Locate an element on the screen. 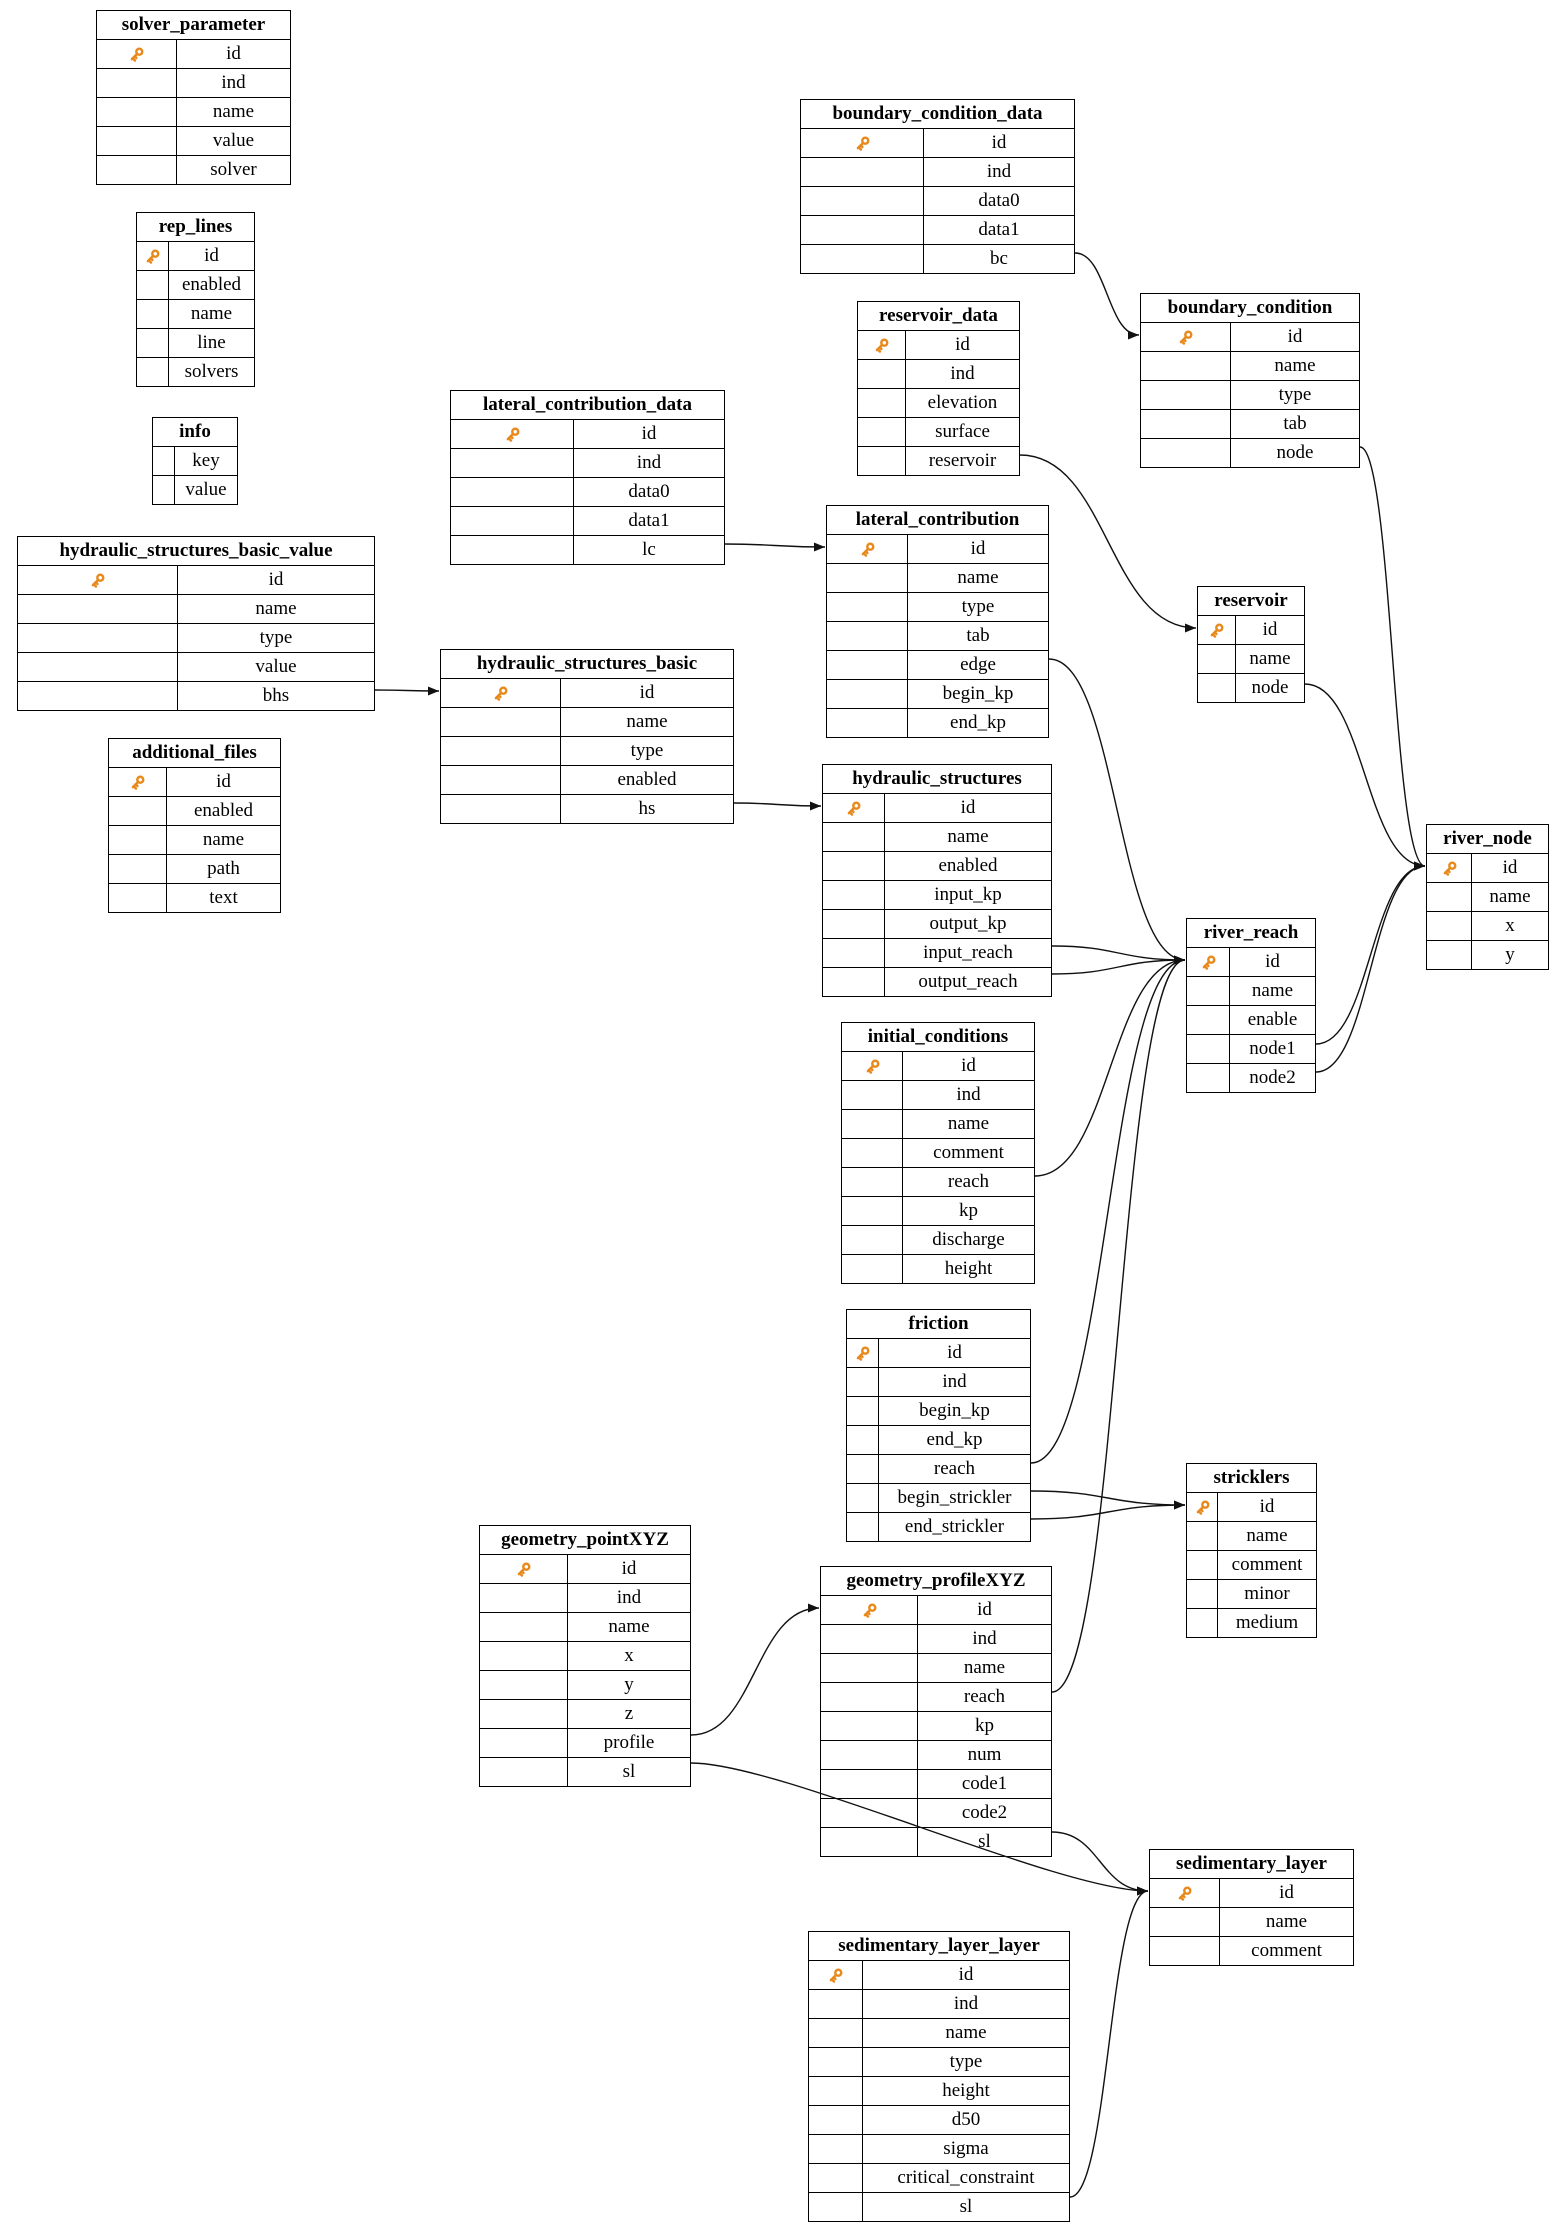  field-name: node is located at coordinates (1295, 452).